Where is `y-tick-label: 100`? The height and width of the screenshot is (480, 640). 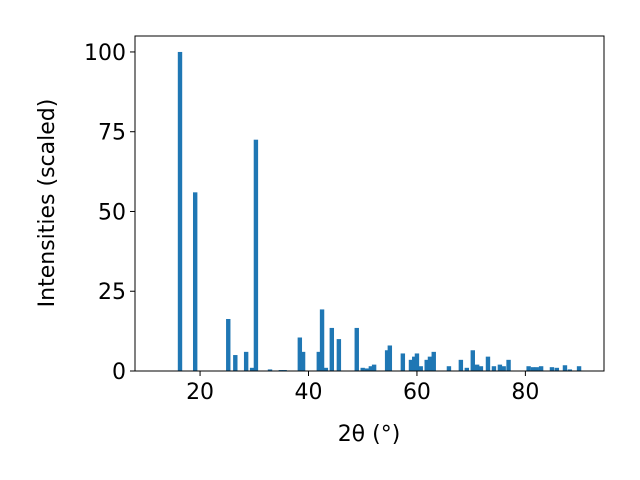
y-tick-label: 100 is located at coordinates (105, 53).